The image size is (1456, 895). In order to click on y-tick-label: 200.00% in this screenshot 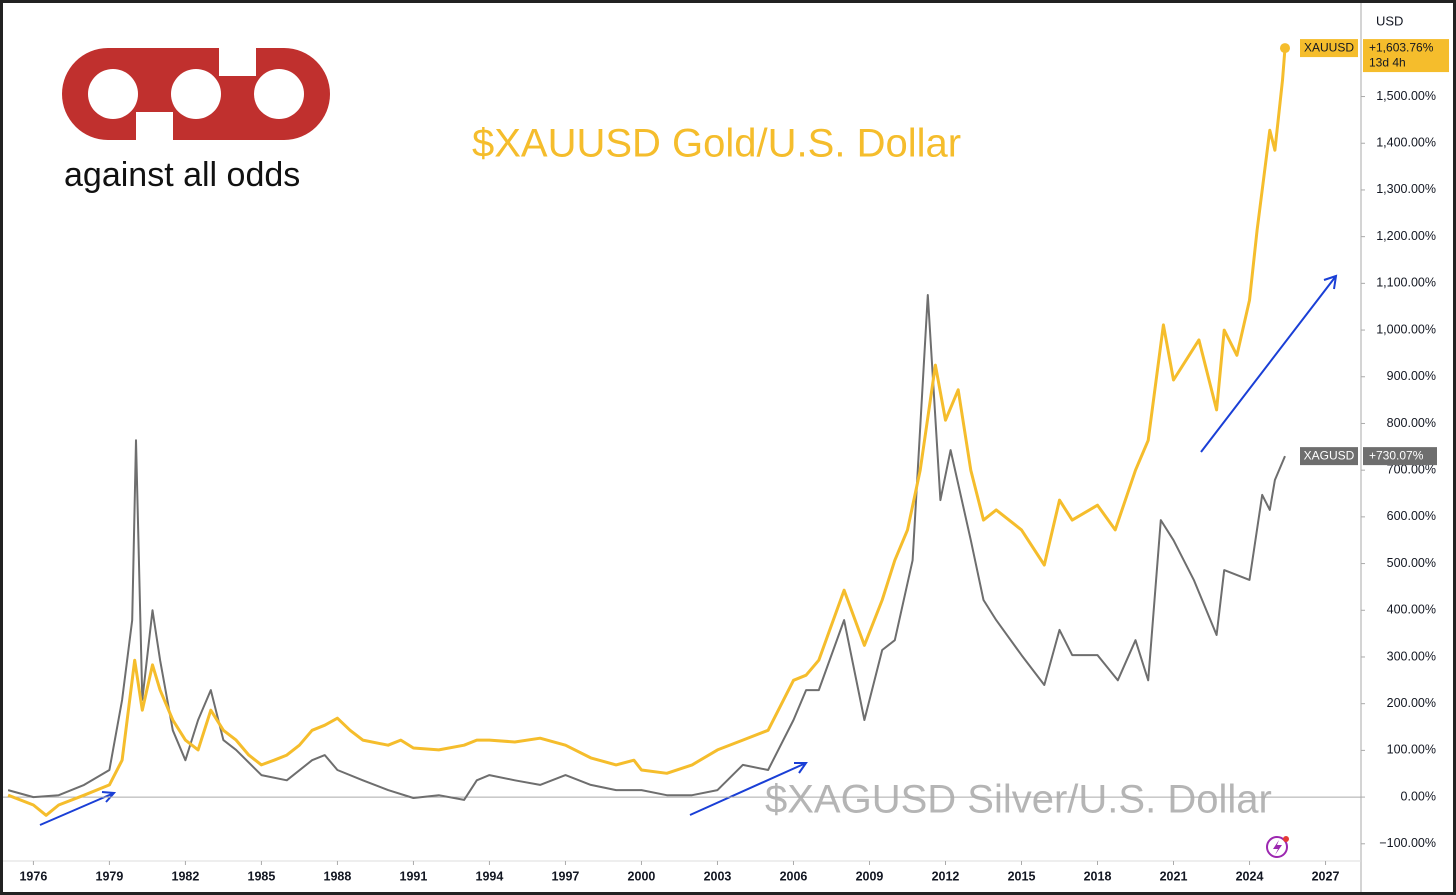, I will do `click(1411, 703)`.